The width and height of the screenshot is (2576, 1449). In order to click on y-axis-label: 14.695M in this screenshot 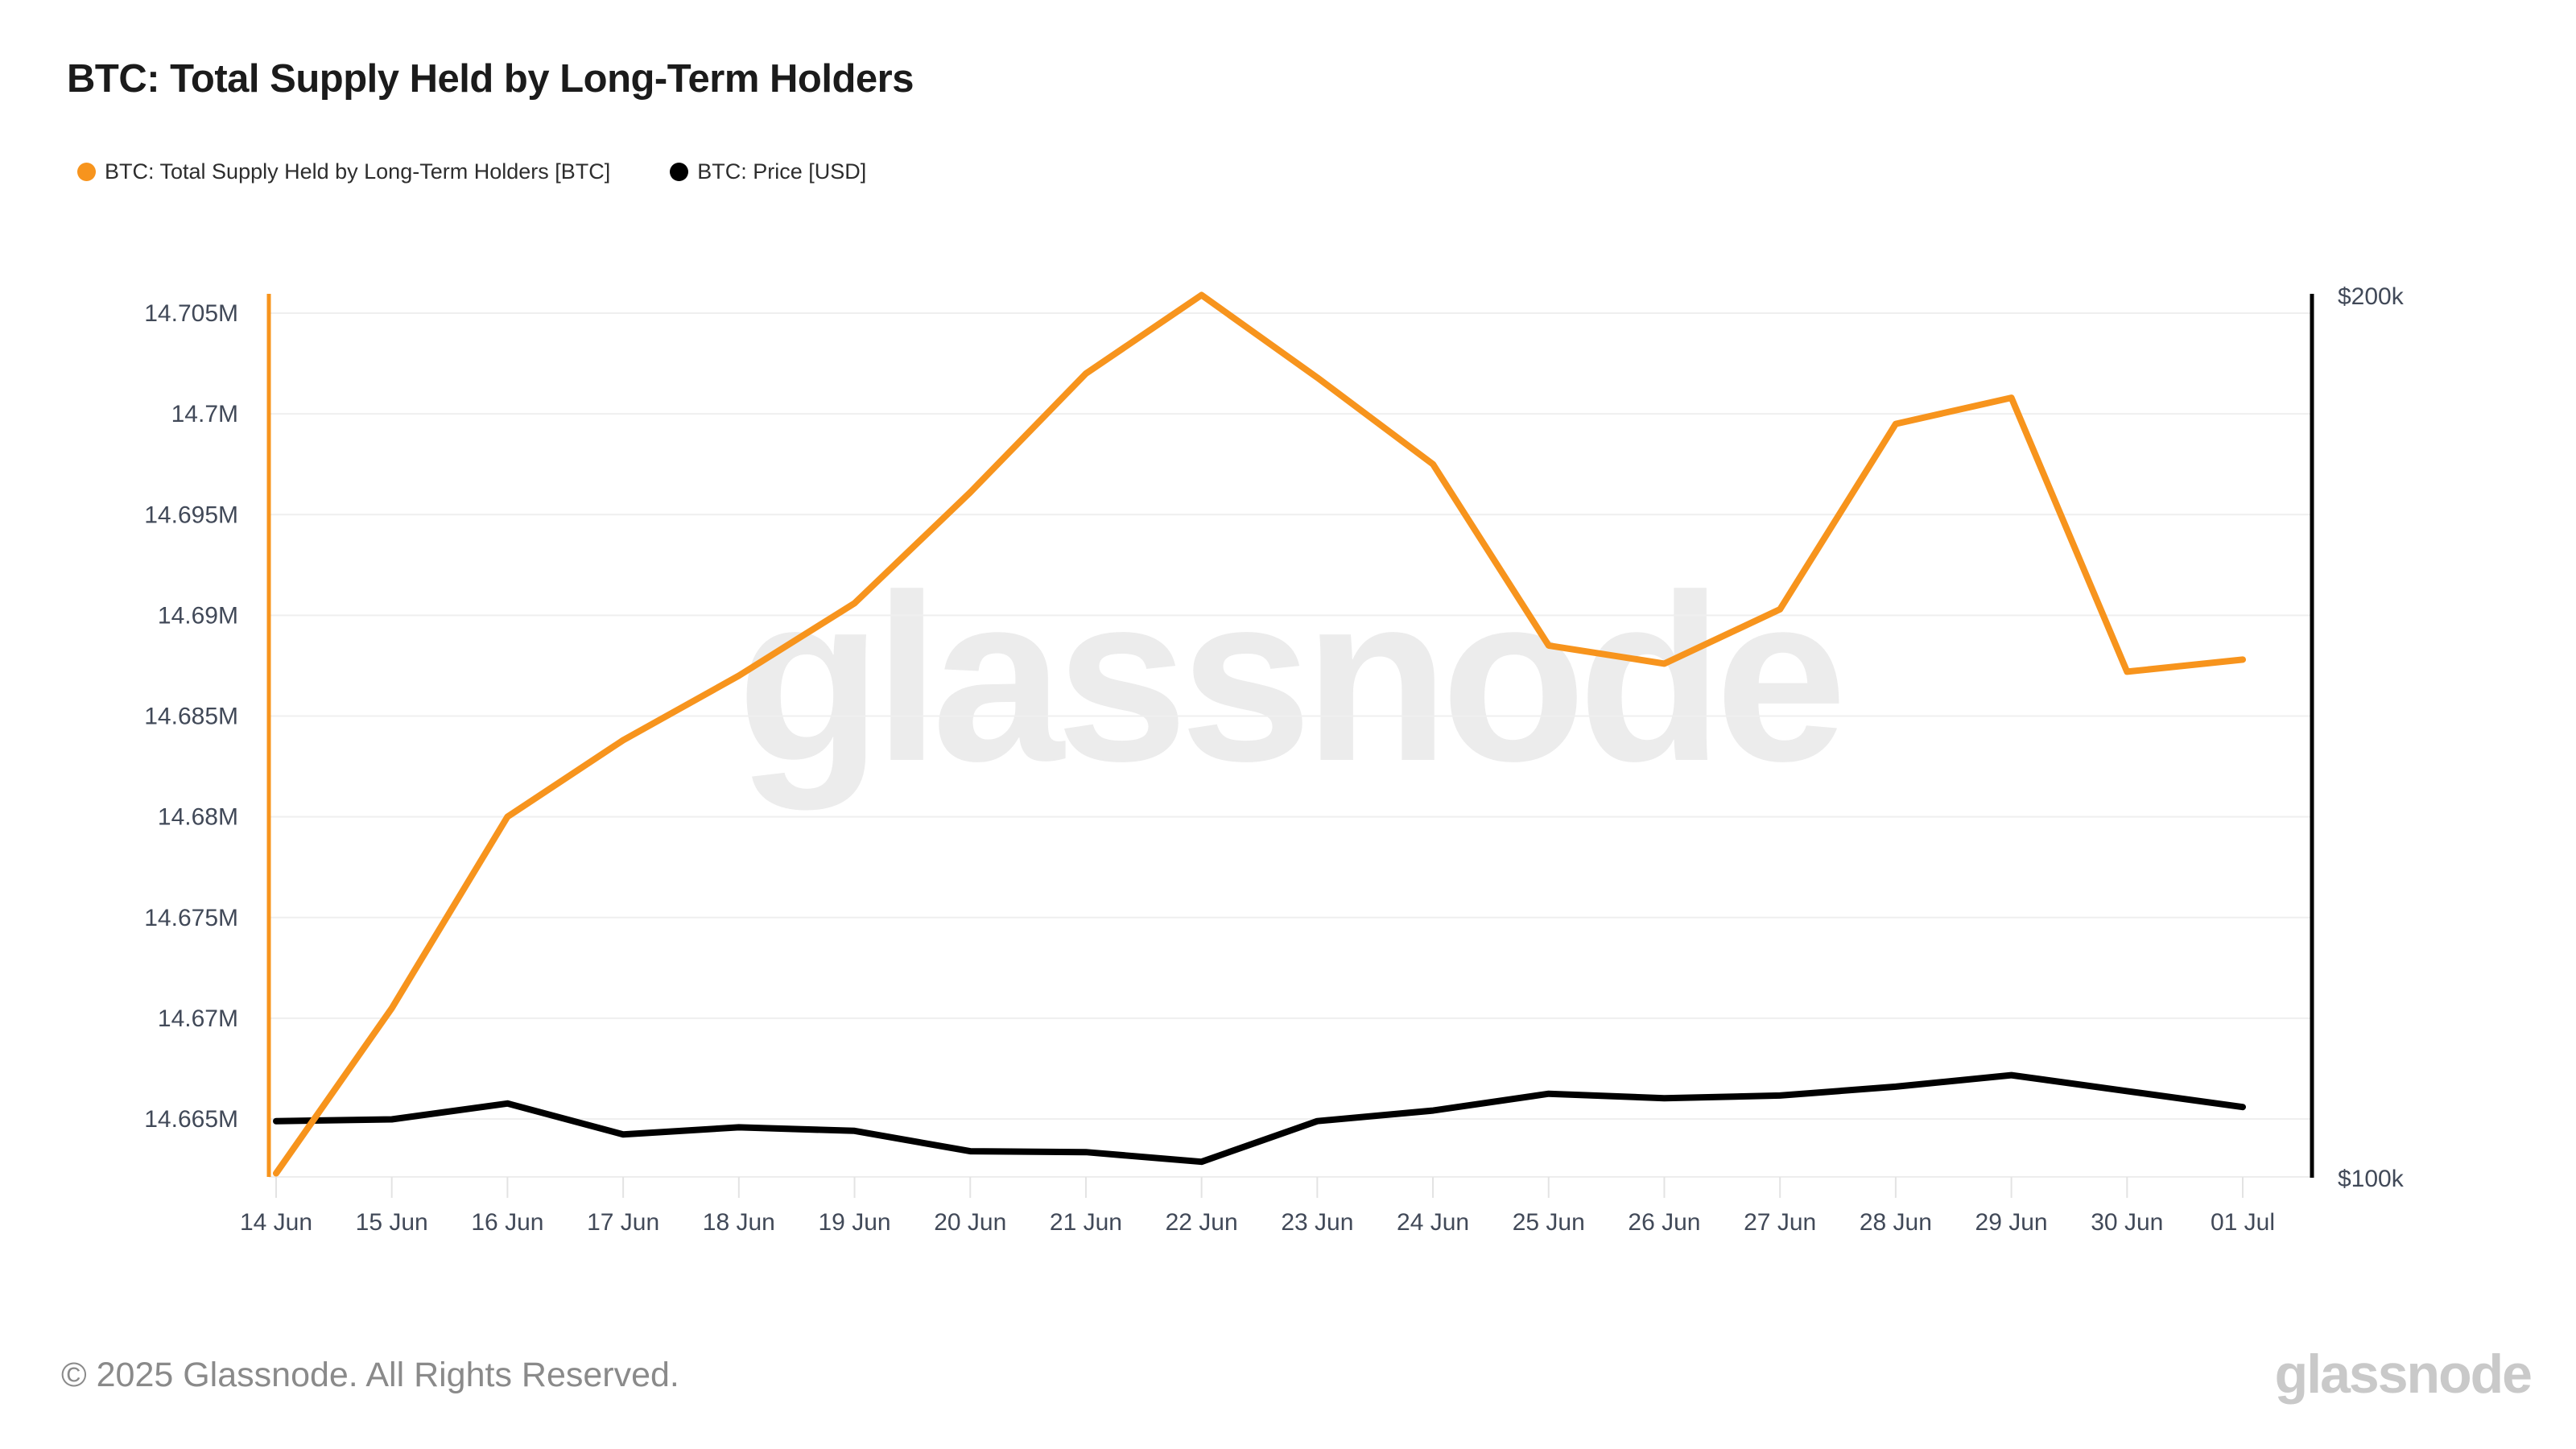, I will do `click(191, 515)`.